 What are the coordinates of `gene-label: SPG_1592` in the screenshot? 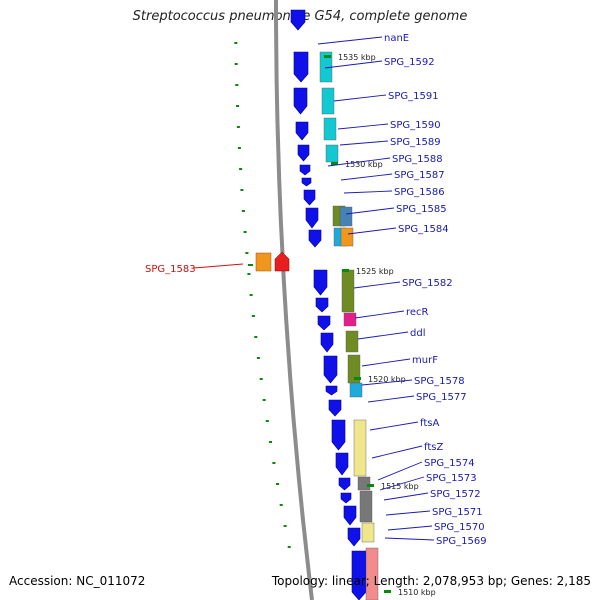 It's located at (409, 62).